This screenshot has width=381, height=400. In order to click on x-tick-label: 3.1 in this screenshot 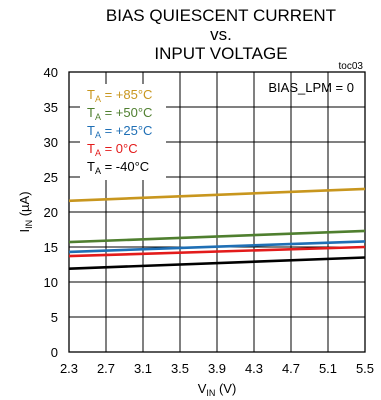, I will do `click(143, 368)`.